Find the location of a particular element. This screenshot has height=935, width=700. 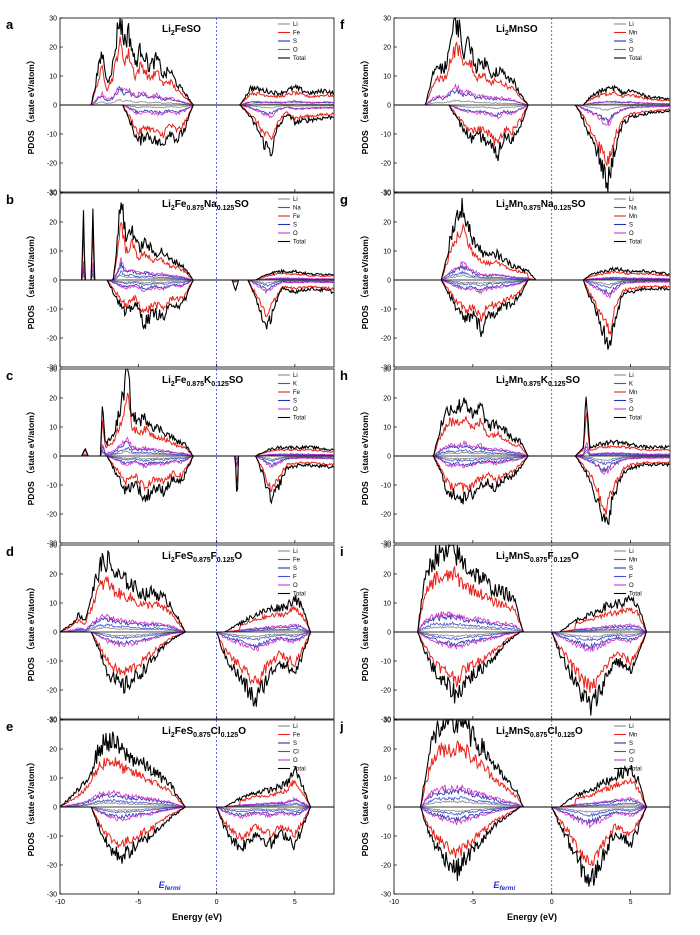

panel-letter: a is located at coordinates (10, 24).